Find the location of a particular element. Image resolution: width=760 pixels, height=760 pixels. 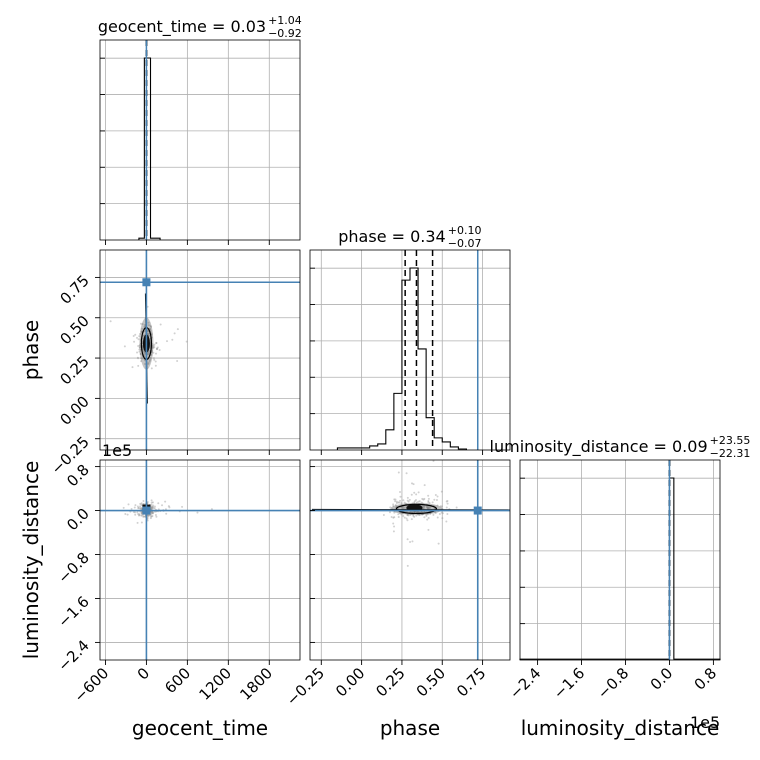

title-sup: +1.04 is located at coordinates (285, 20).